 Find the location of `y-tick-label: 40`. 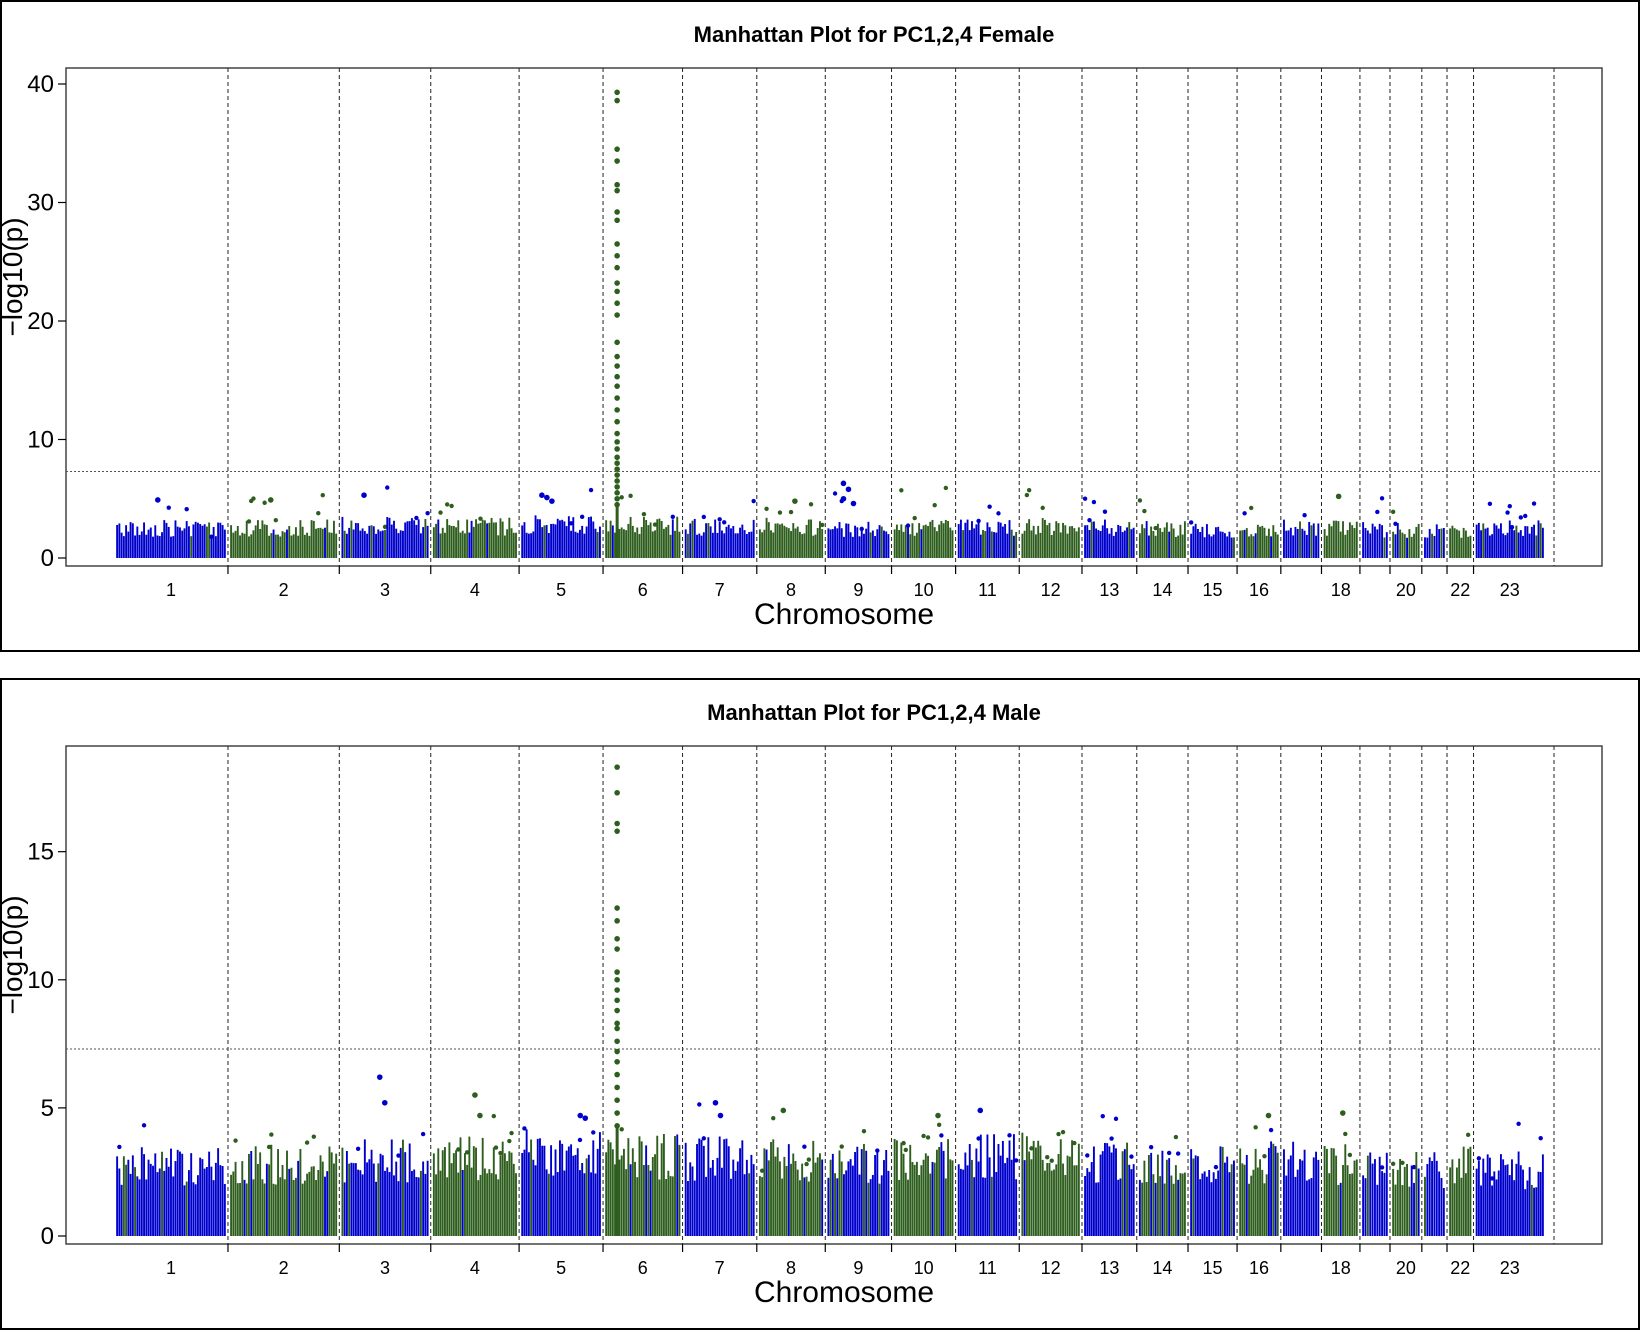

y-tick-label: 40 is located at coordinates (40, 84).